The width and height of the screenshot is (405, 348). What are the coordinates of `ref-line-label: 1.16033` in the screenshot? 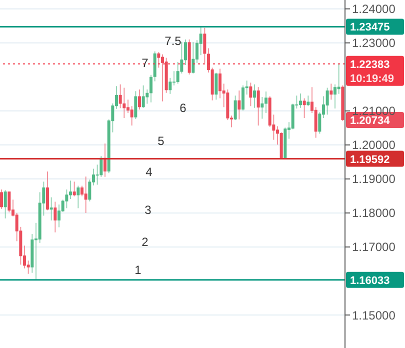 It's located at (370, 280).